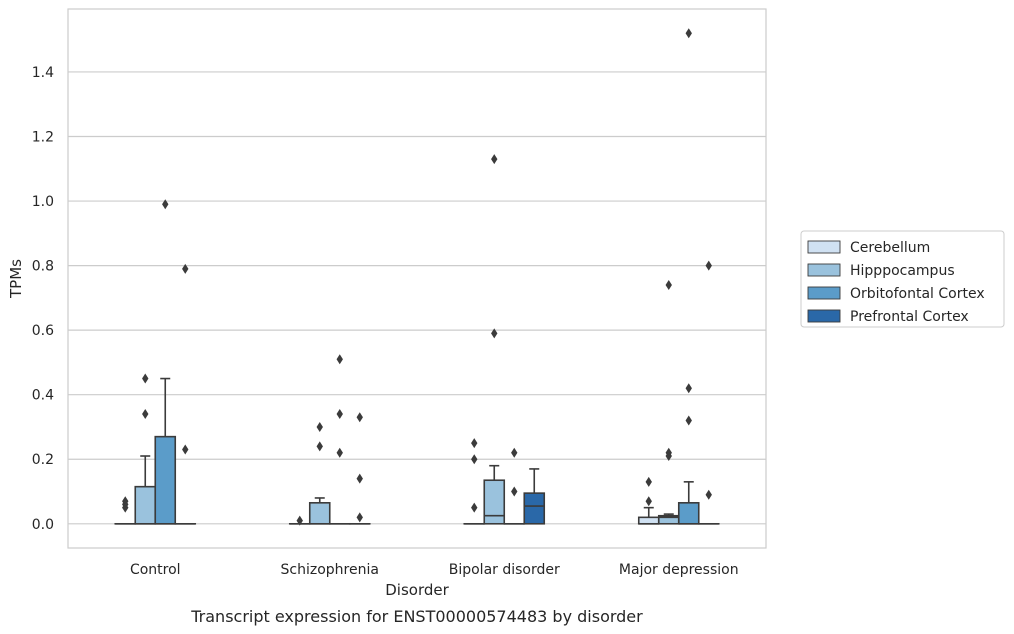 This screenshot has width=1014, height=634. I want to click on y-tick-label: 1.0, so click(43, 202).